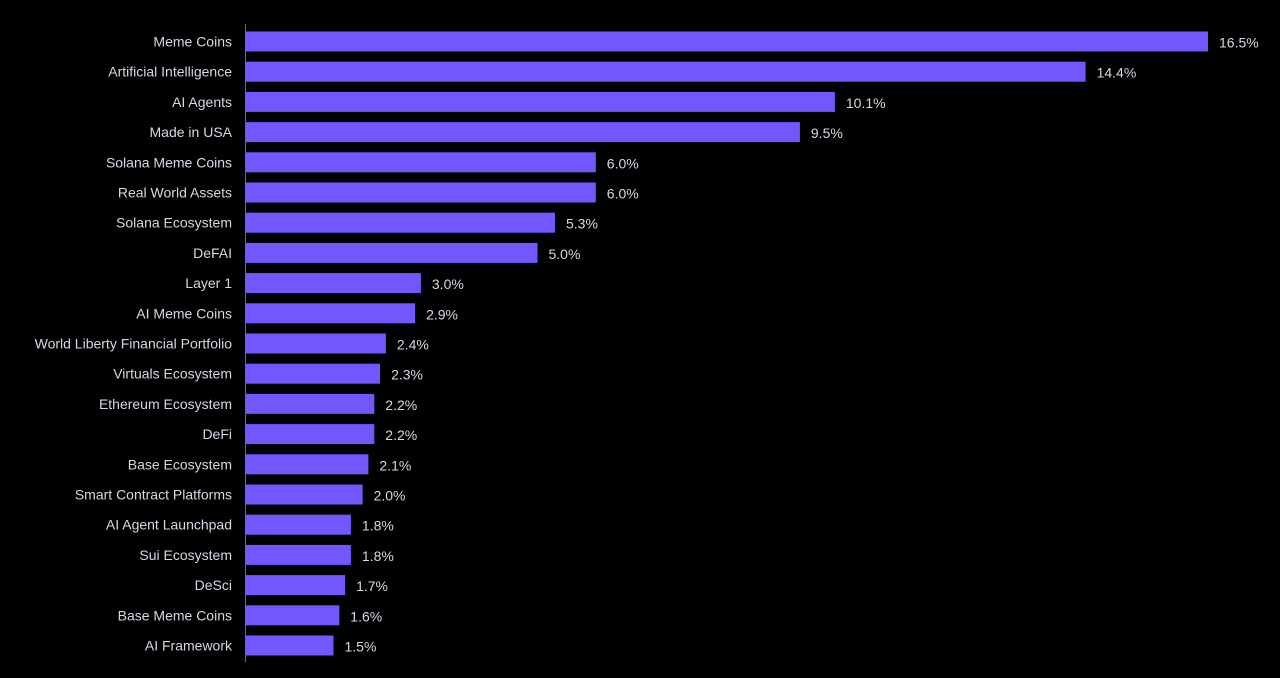 Image resolution: width=1280 pixels, height=678 pixels. What do you see at coordinates (169, 162) in the screenshot?
I see `category-label: Solana Meme Coins` at bounding box center [169, 162].